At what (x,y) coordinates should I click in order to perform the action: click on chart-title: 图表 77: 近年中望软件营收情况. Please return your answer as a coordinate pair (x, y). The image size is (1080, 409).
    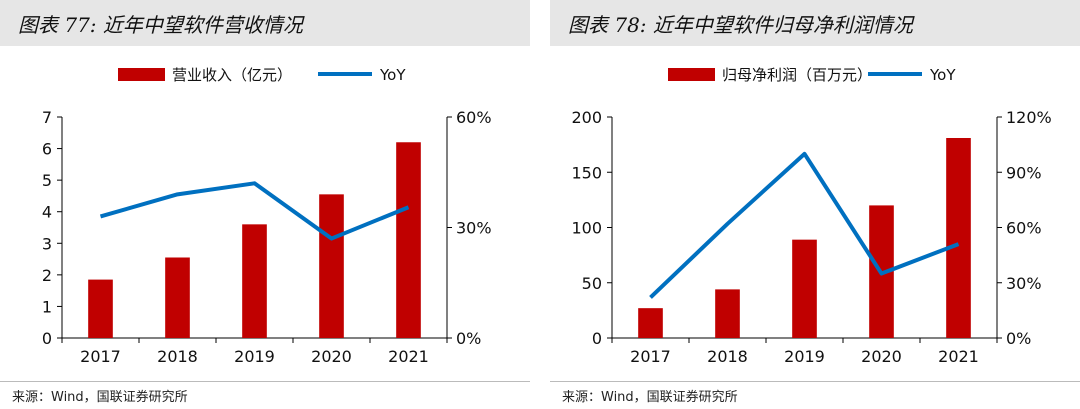
    Looking at the image, I should click on (160, 25).